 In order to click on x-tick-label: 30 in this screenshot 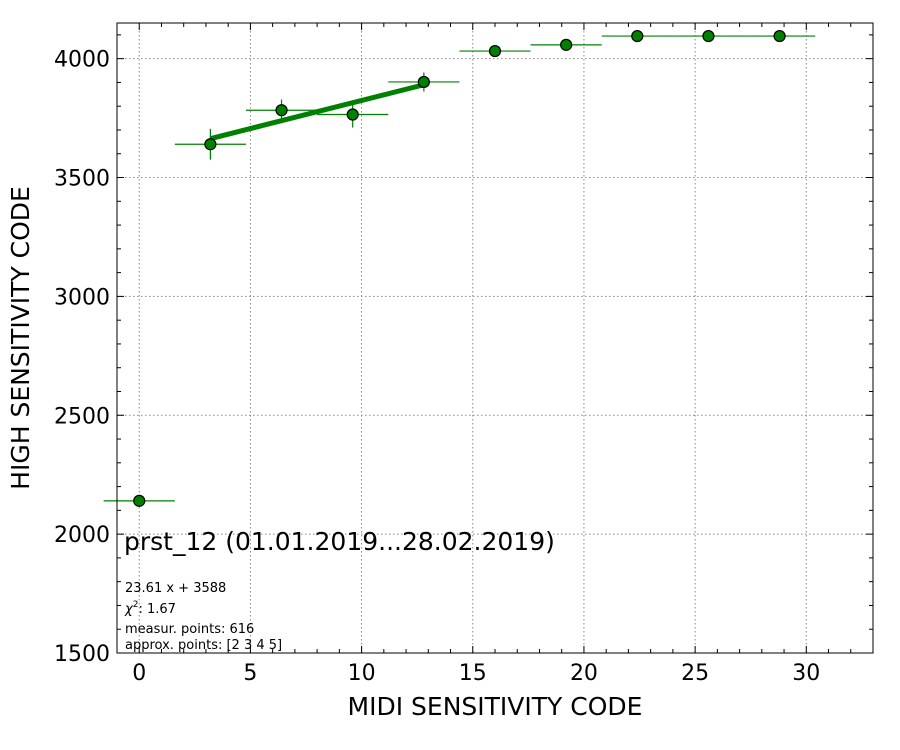, I will do `click(806, 673)`.